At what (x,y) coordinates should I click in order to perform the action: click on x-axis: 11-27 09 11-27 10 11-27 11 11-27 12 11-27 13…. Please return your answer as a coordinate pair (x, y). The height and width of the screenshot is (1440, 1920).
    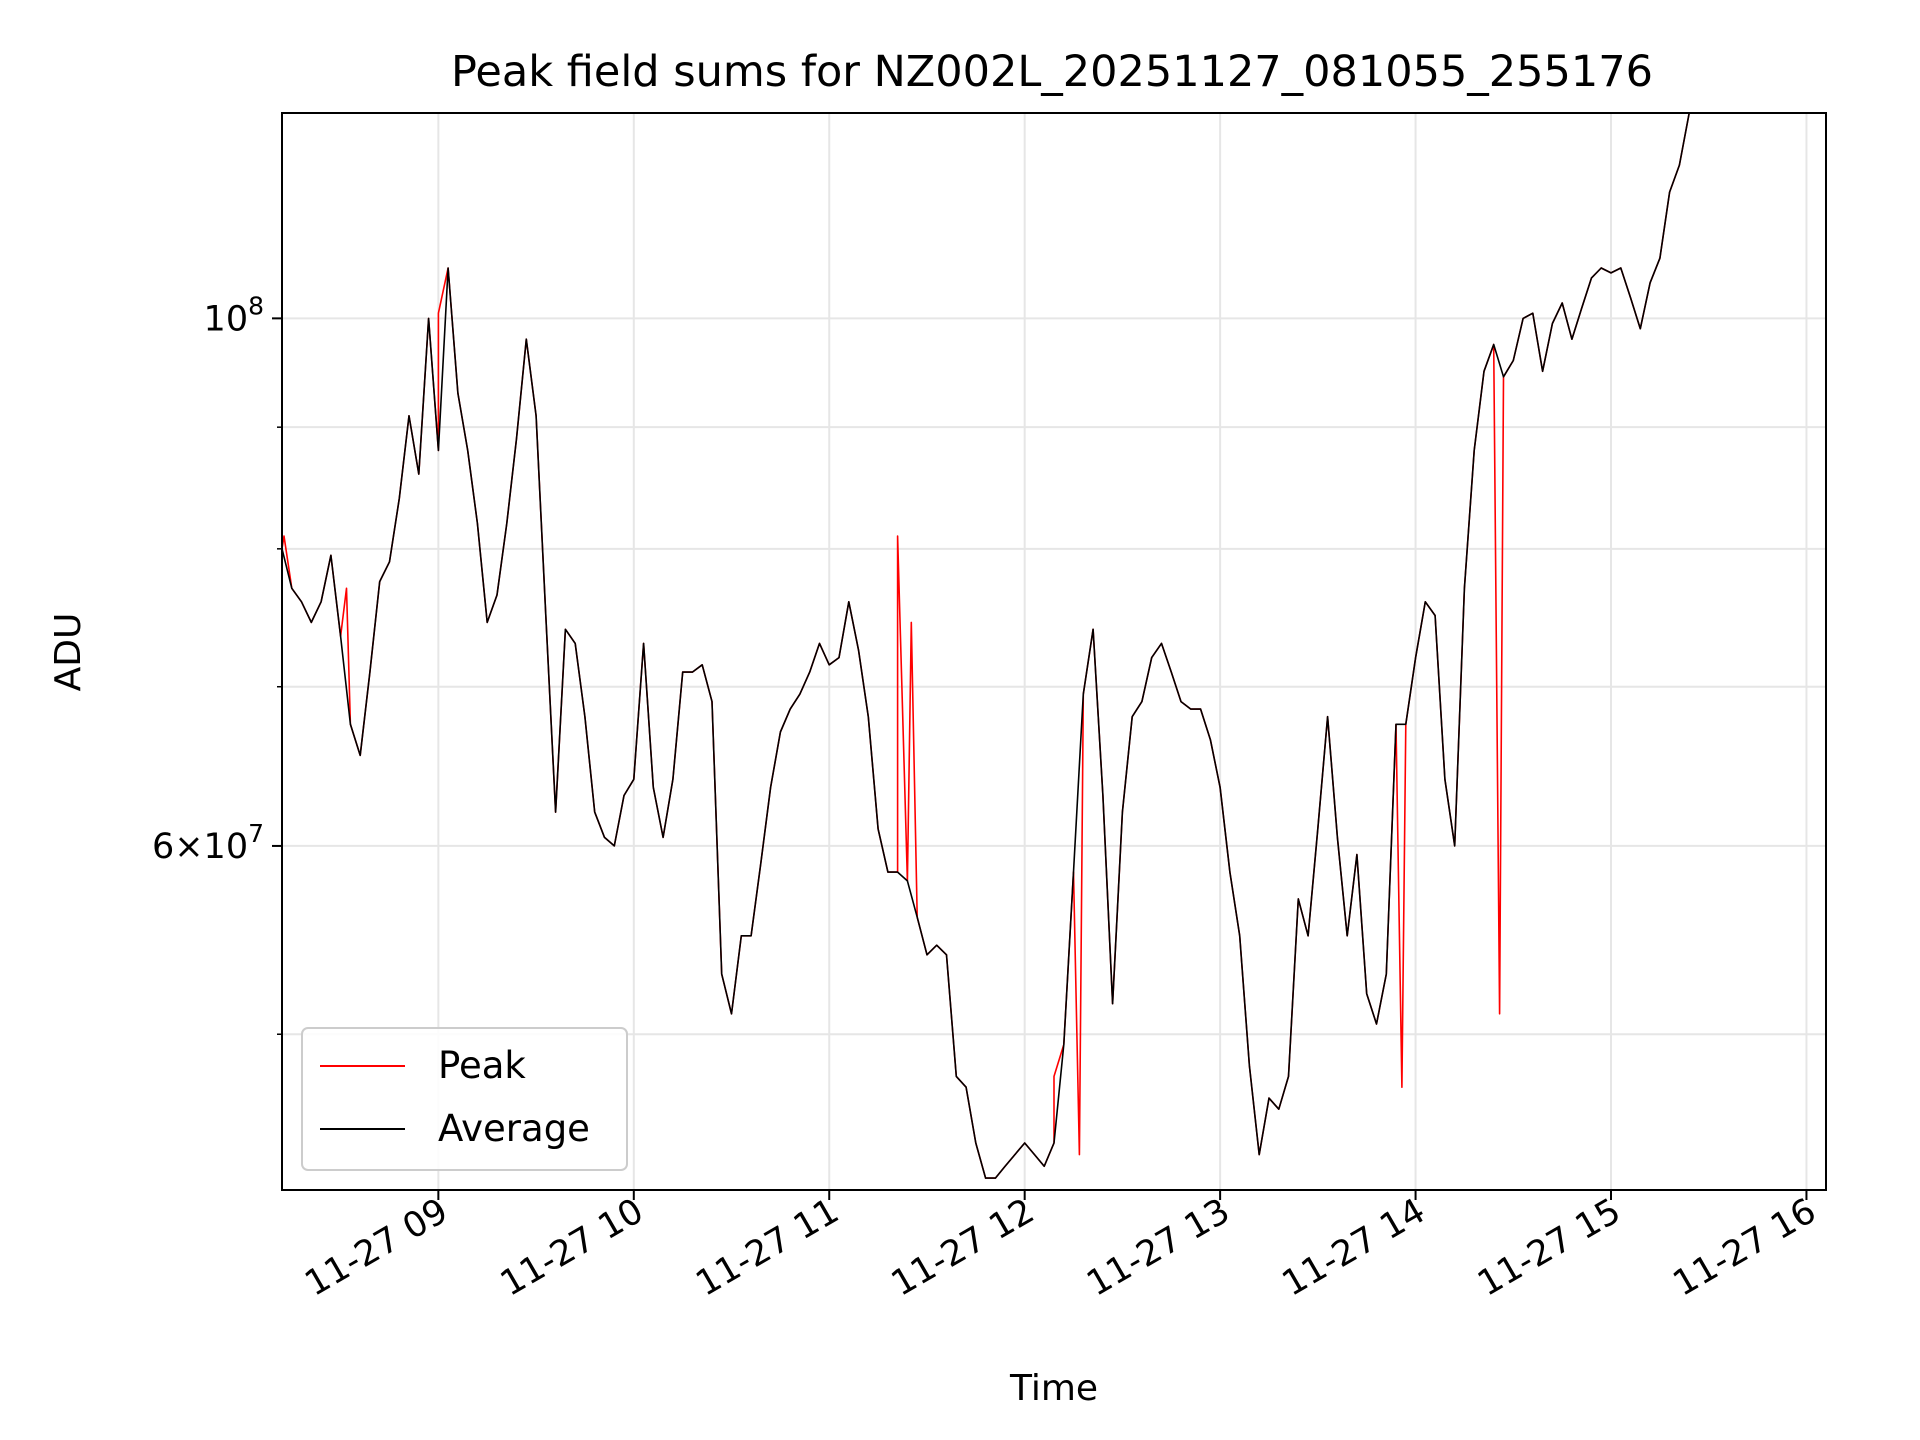
    Looking at the image, I should click on (1061, 1247).